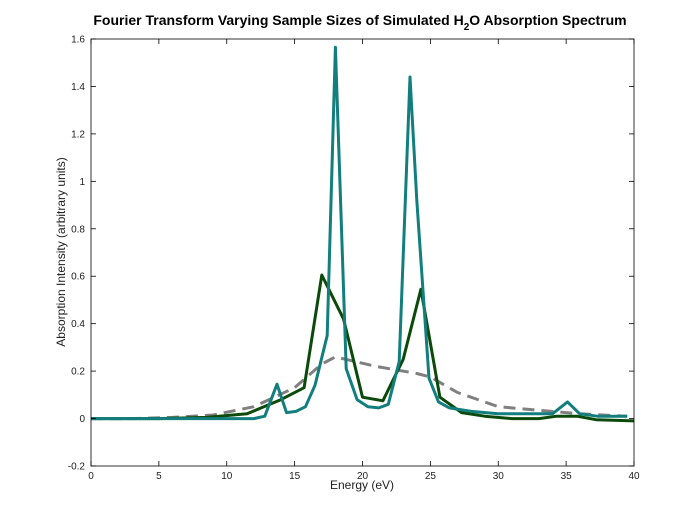 This screenshot has height=525, width=700. What do you see at coordinates (78, 134) in the screenshot?
I see `y-tick-label: 1.2` at bounding box center [78, 134].